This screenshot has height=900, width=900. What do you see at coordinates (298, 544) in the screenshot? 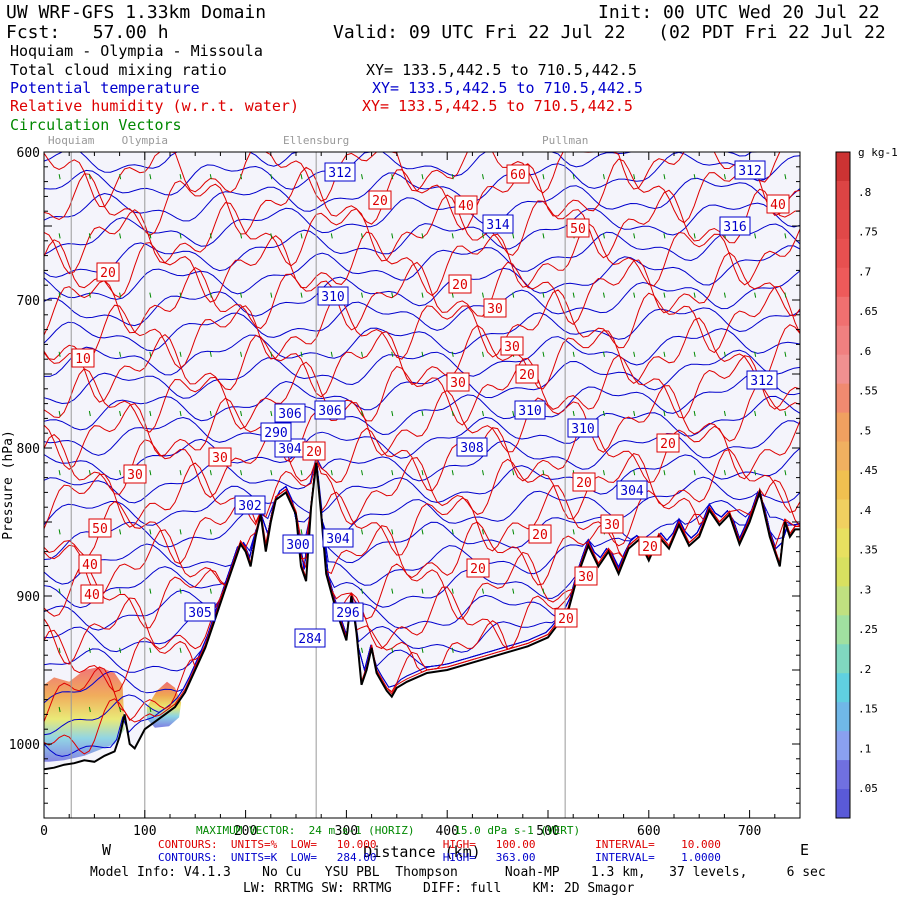
I see `theta-label: 300` at bounding box center [298, 544].